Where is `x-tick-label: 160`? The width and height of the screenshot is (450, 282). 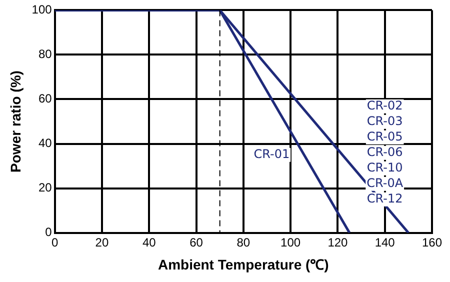 x-tick-label: 160 is located at coordinates (432, 242).